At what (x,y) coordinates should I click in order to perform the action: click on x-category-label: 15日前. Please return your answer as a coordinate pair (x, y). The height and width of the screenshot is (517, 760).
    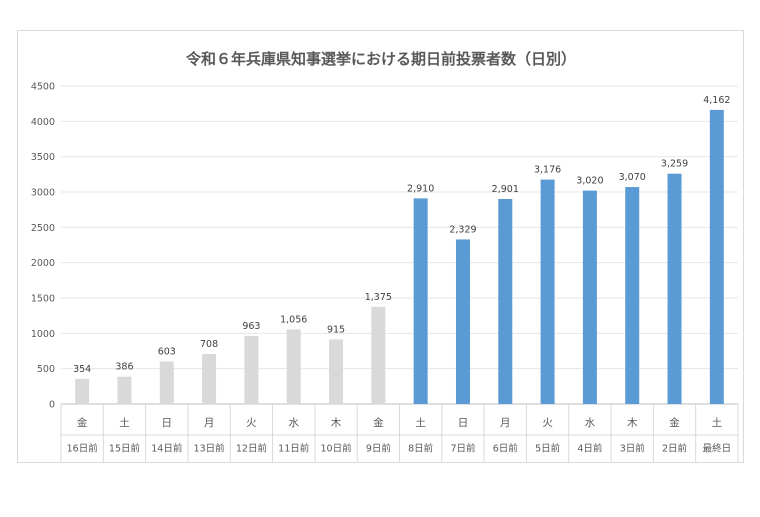
    Looking at the image, I should click on (124, 449).